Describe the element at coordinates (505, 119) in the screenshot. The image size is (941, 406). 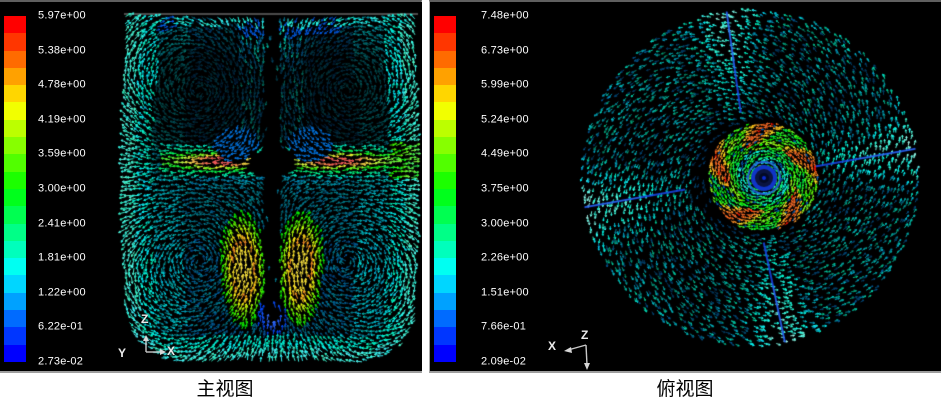
I see `legend-tick-label: 5.24e+00` at that location.